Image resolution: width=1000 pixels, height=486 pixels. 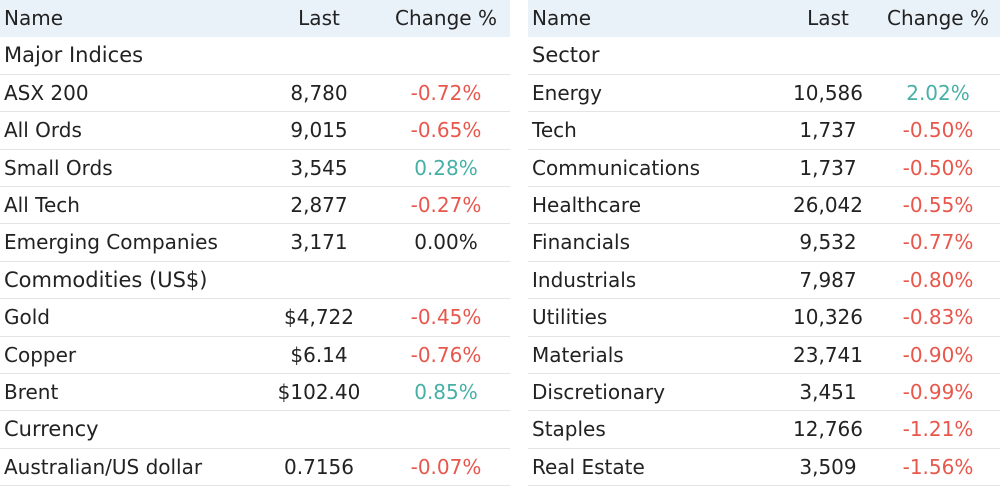 What do you see at coordinates (255, 281) in the screenshot?
I see `section-row: Commodities (US$)` at bounding box center [255, 281].